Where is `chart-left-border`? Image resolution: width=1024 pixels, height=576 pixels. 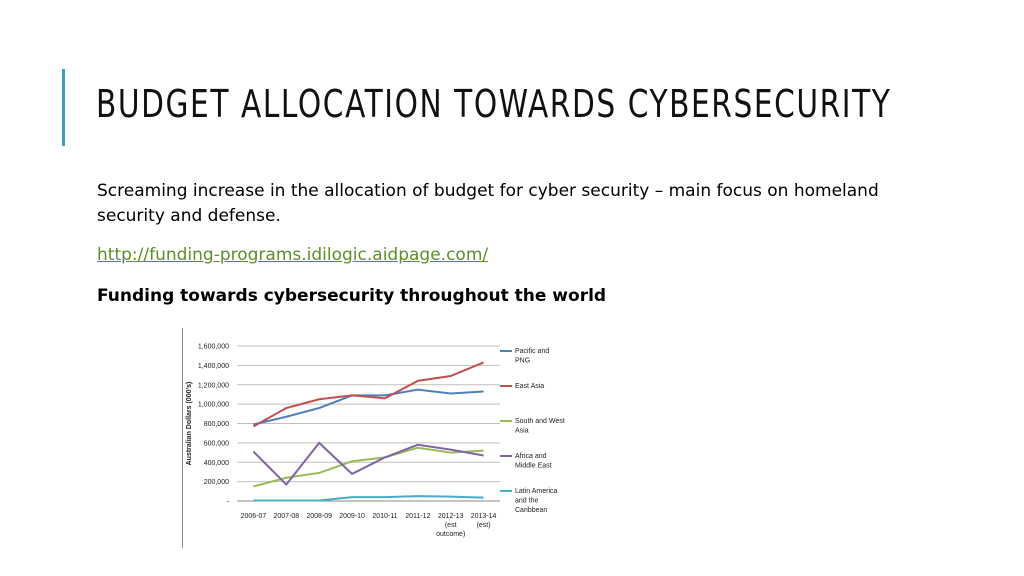
chart-left-border is located at coordinates (182, 438).